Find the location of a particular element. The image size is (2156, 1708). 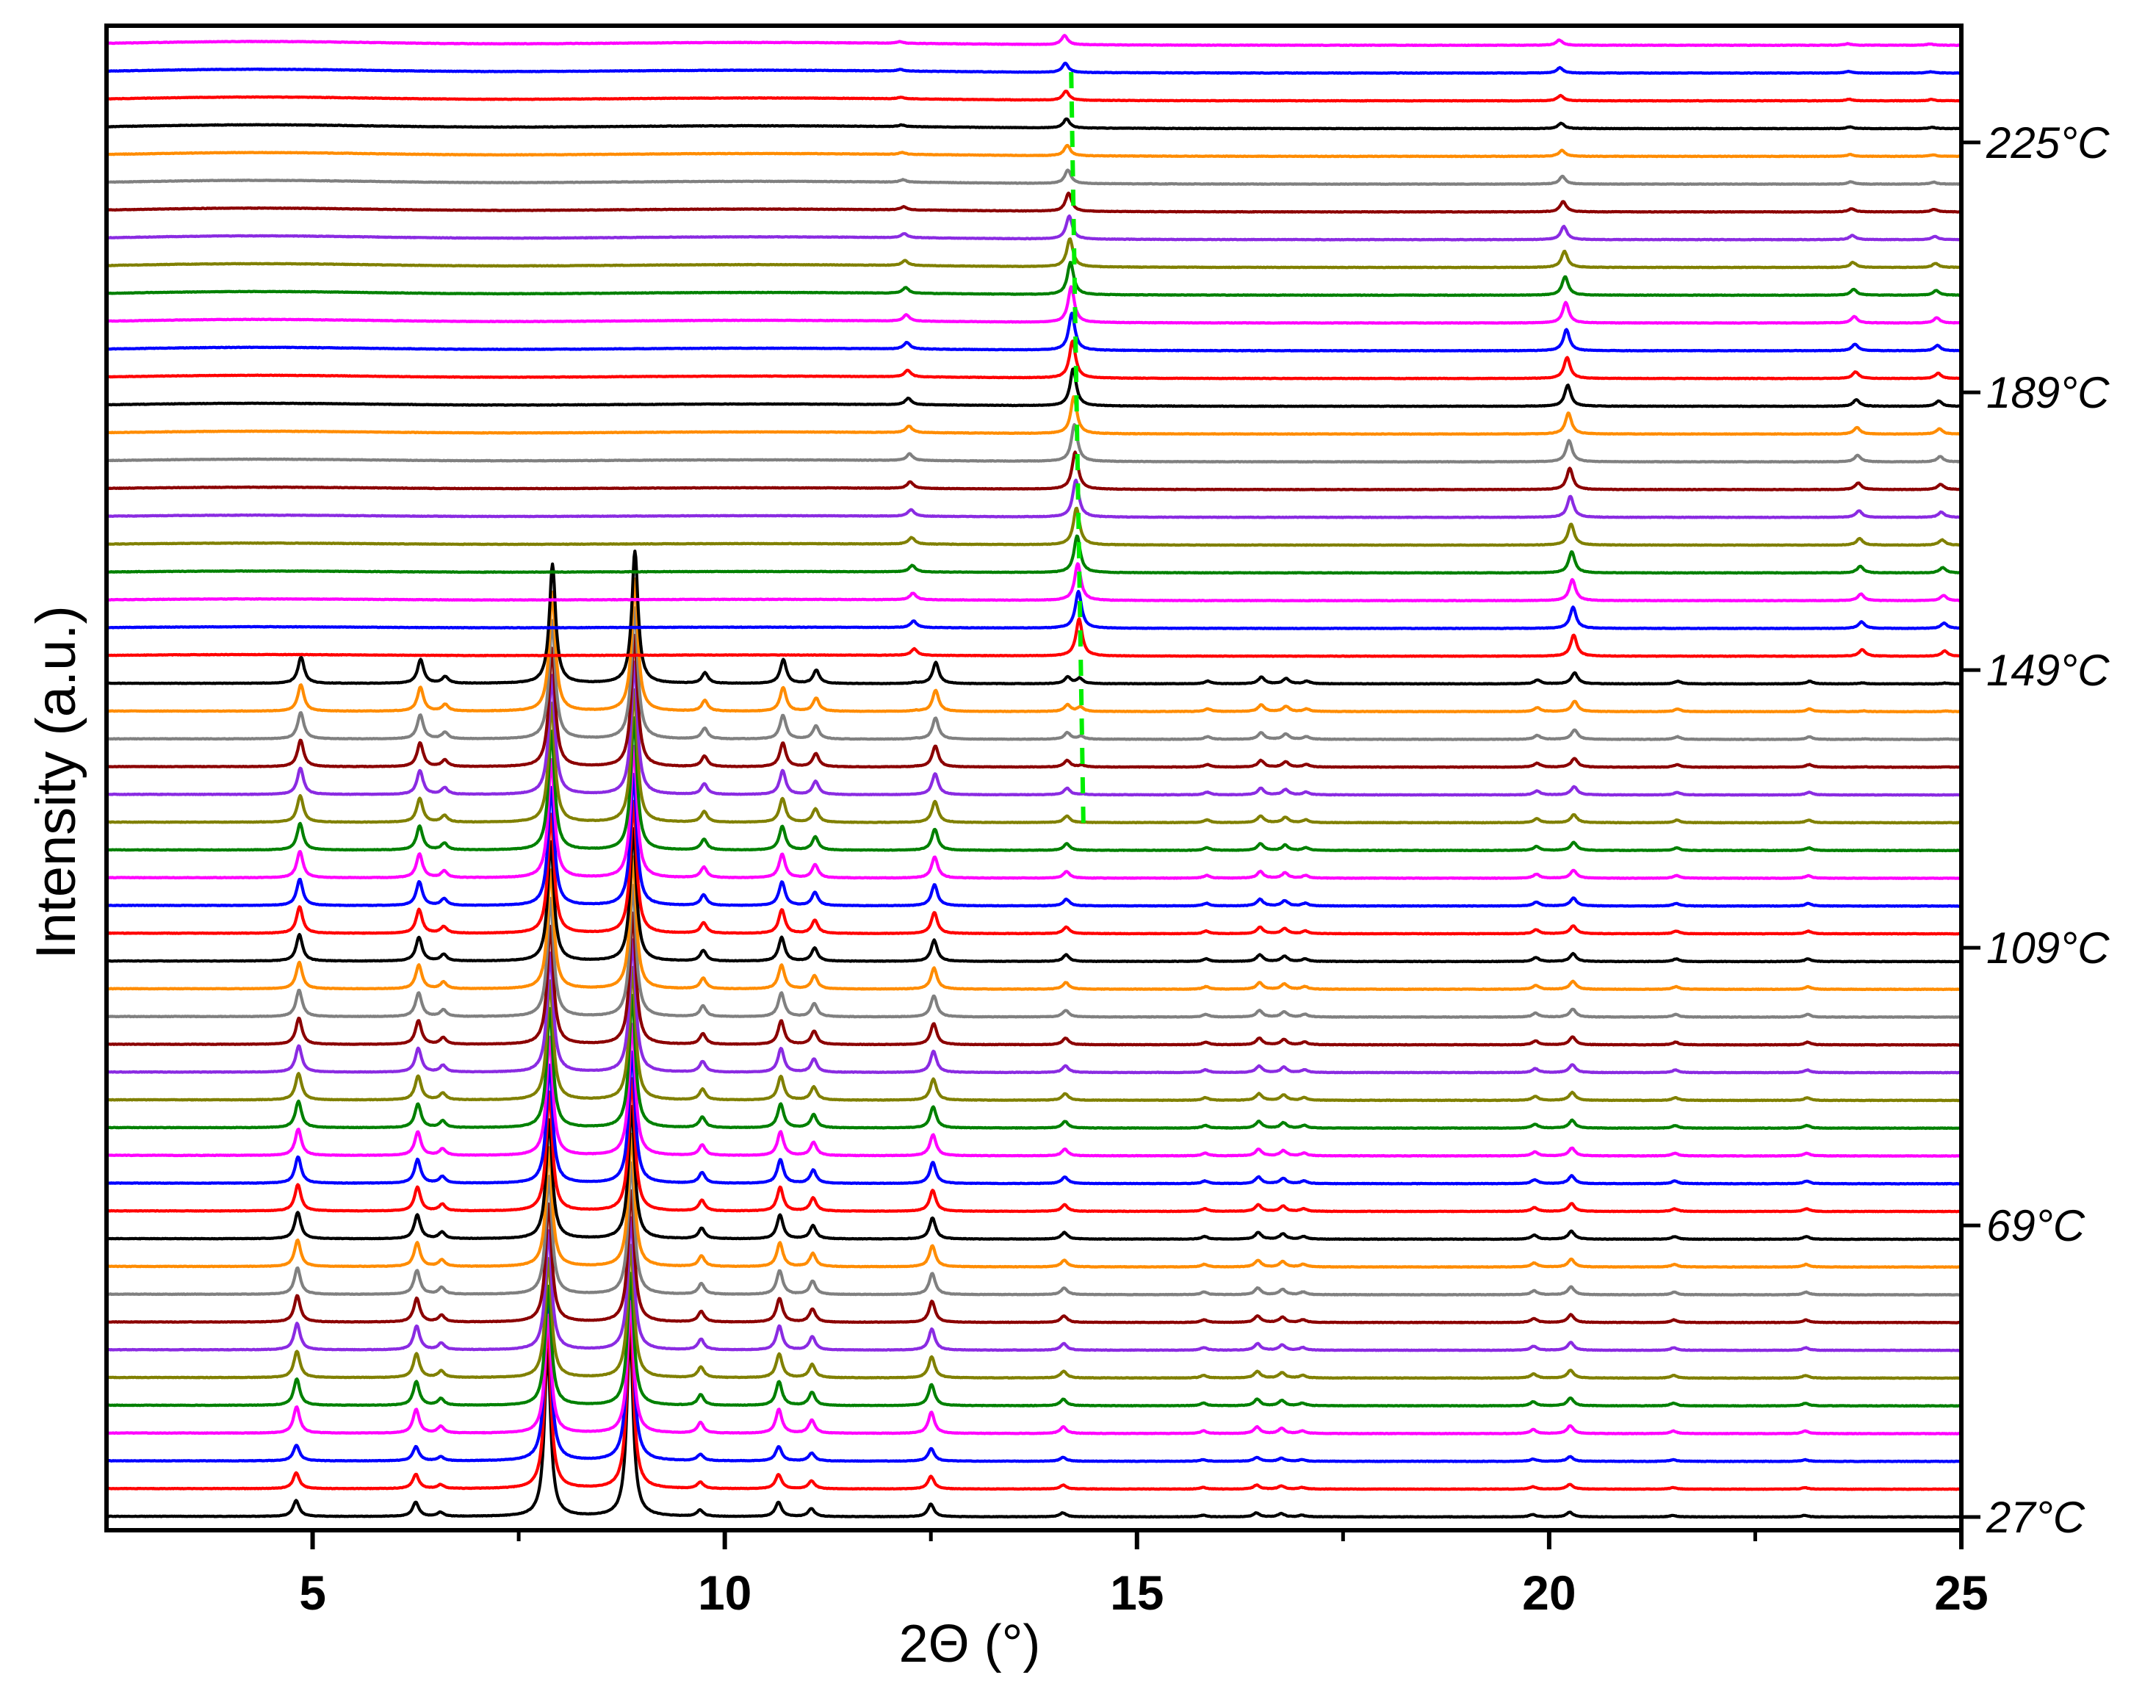

series-line-199C is located at coordinates (1034, 305).